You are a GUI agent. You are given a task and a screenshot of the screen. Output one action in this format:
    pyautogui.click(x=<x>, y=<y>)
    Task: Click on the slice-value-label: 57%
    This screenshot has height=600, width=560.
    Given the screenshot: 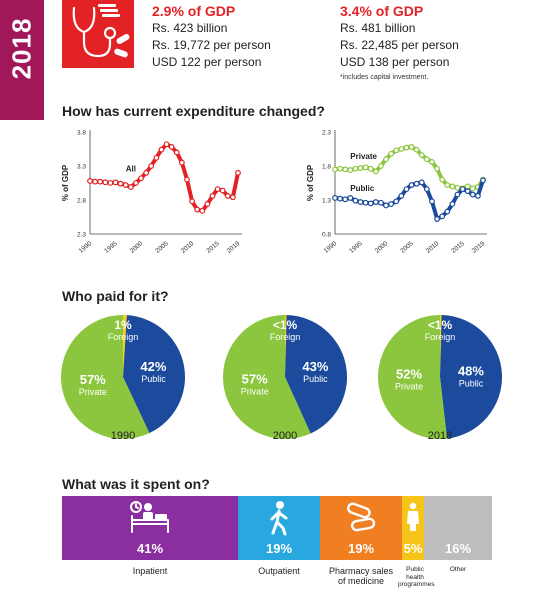 What is the action you would take?
    pyautogui.click(x=93, y=379)
    